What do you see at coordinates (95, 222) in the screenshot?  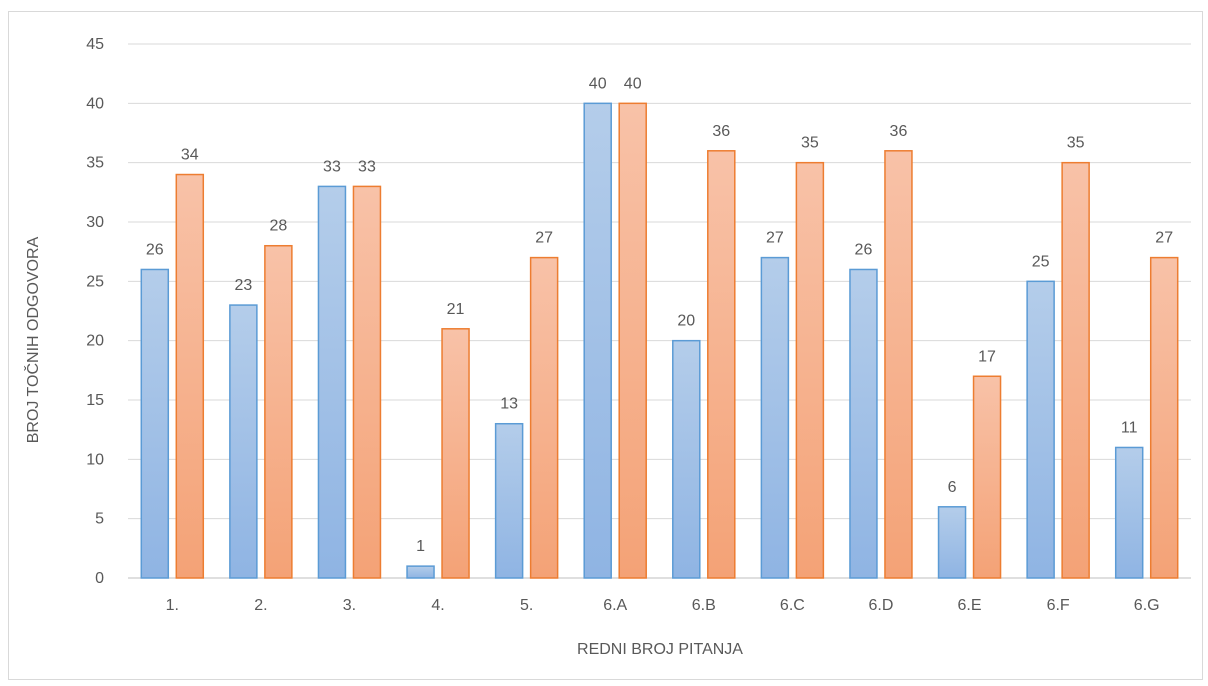 I see `y-tick-label: 30` at bounding box center [95, 222].